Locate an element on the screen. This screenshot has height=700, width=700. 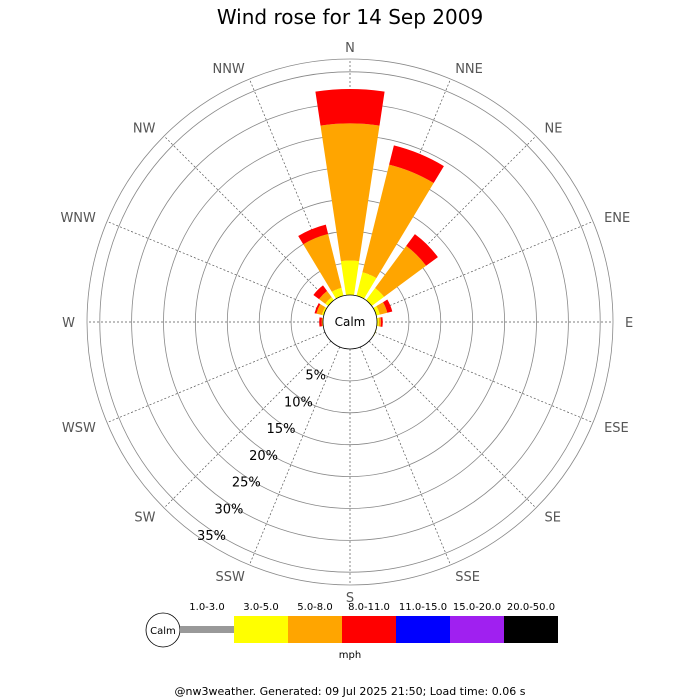
bar-wnw-5.0-8.0 is located at coordinates (321, 309).